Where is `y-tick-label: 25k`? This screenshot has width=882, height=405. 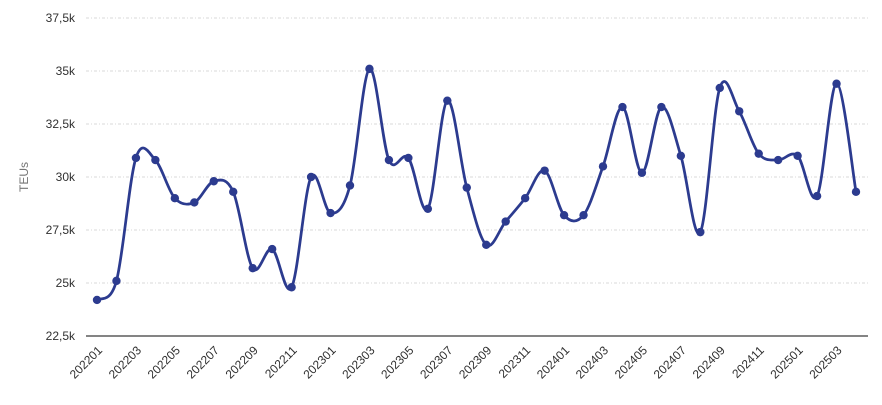 y-tick-label: 25k is located at coordinates (66, 283).